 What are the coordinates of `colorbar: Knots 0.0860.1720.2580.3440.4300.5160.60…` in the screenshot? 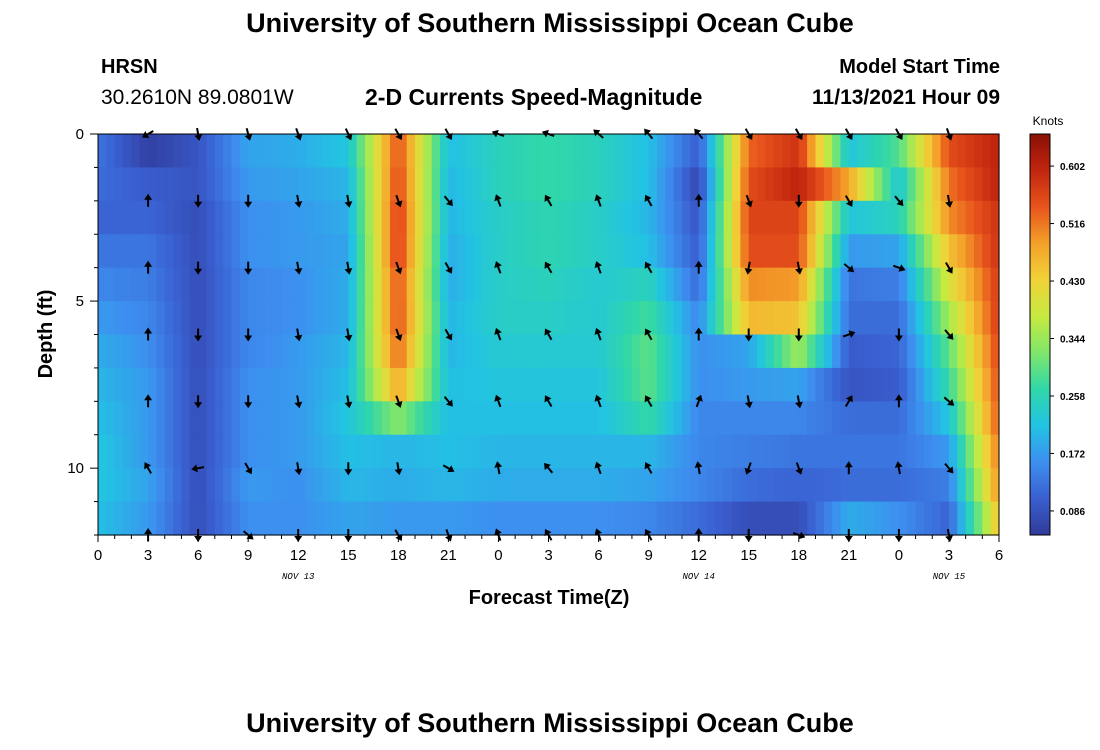 It's located at (1057, 325).